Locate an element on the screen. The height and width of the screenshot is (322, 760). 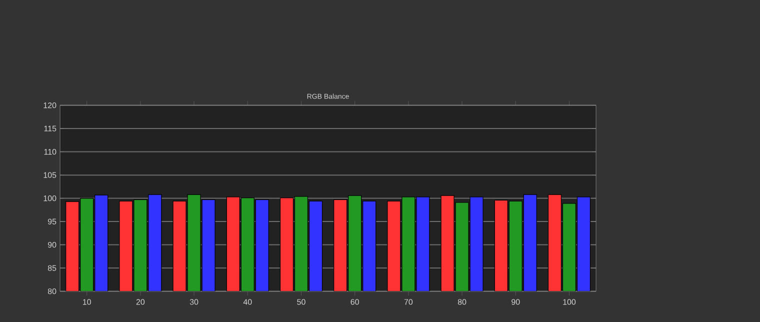
y-tick-label: 105 is located at coordinates (50, 175).